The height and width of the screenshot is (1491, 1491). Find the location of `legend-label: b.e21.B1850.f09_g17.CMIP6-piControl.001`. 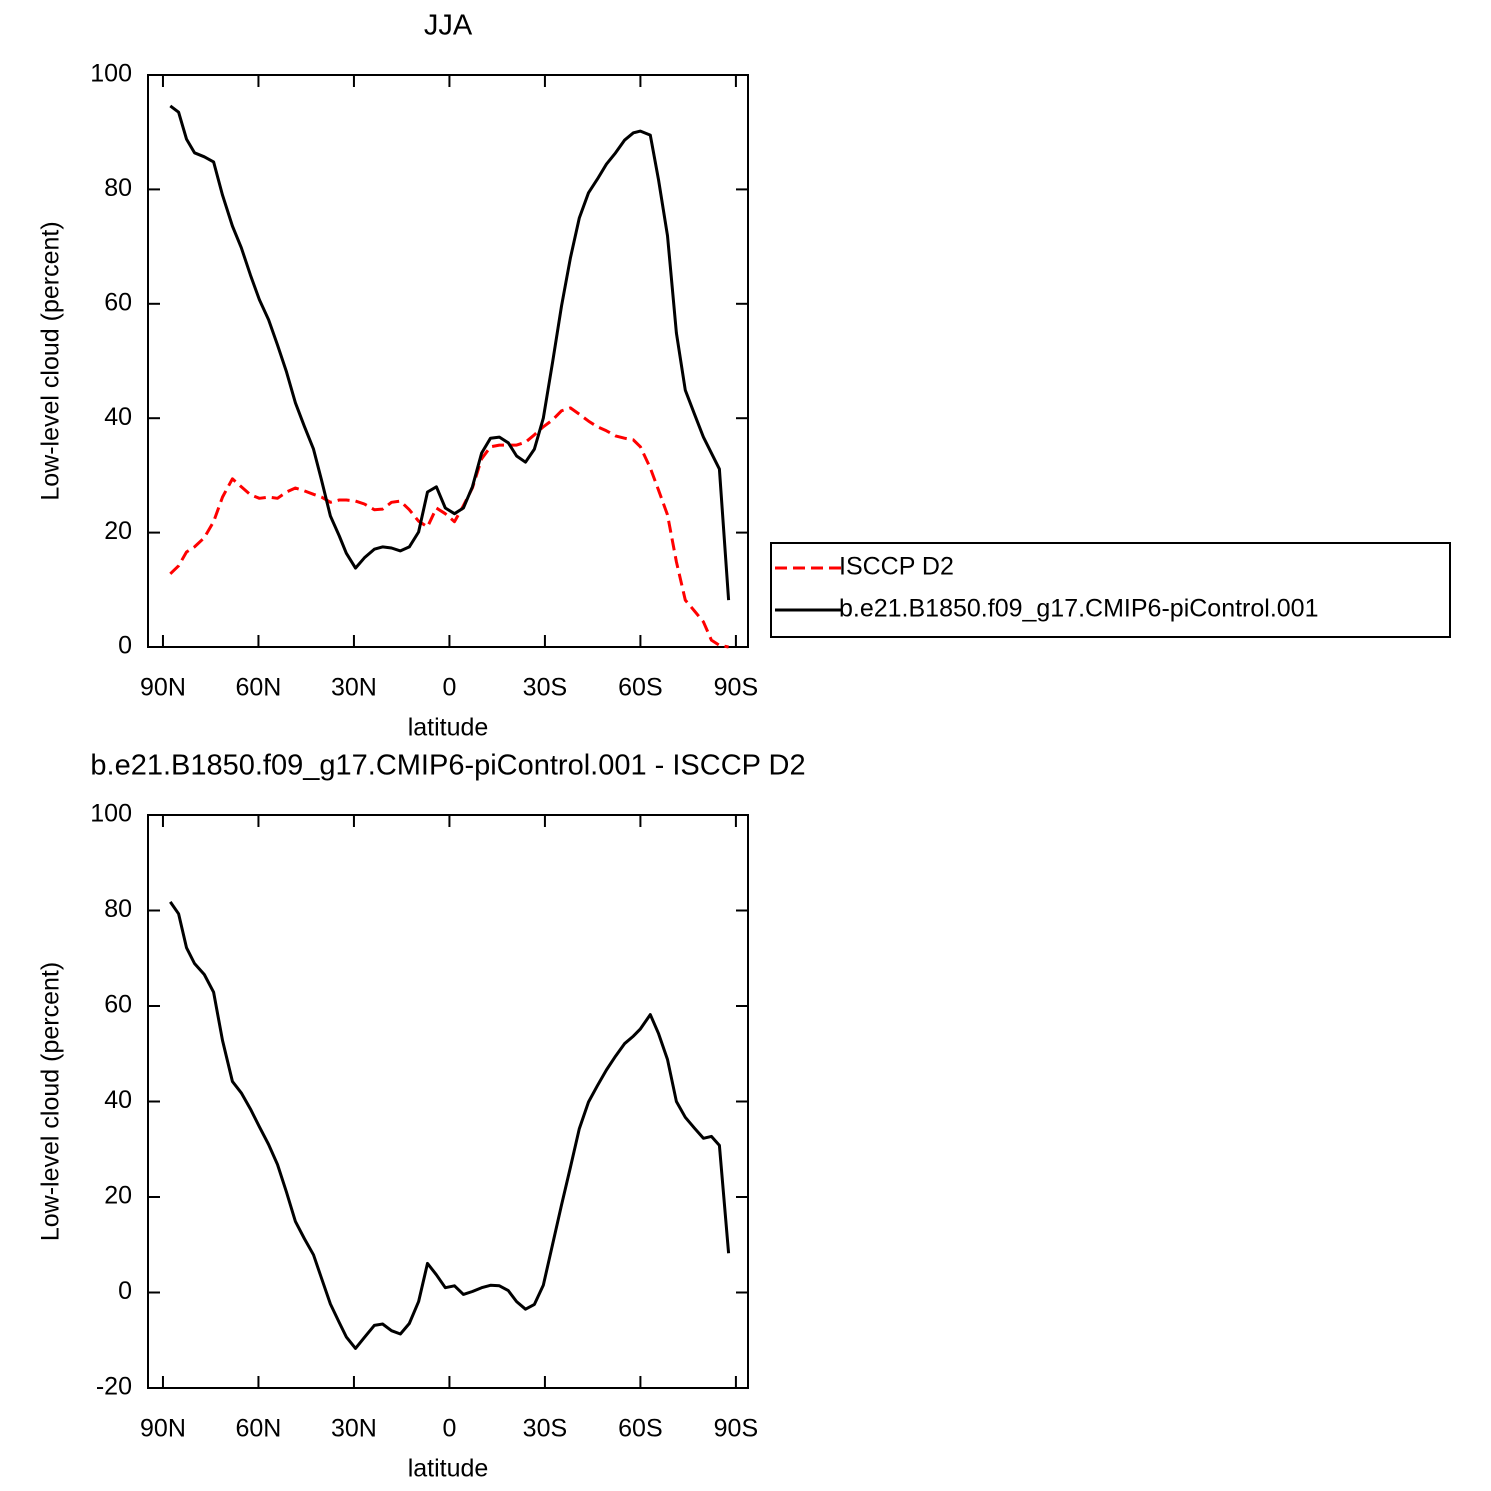

legend-label: b.e21.B1850.f09_g17.CMIP6-piControl.001 is located at coordinates (1079, 609).